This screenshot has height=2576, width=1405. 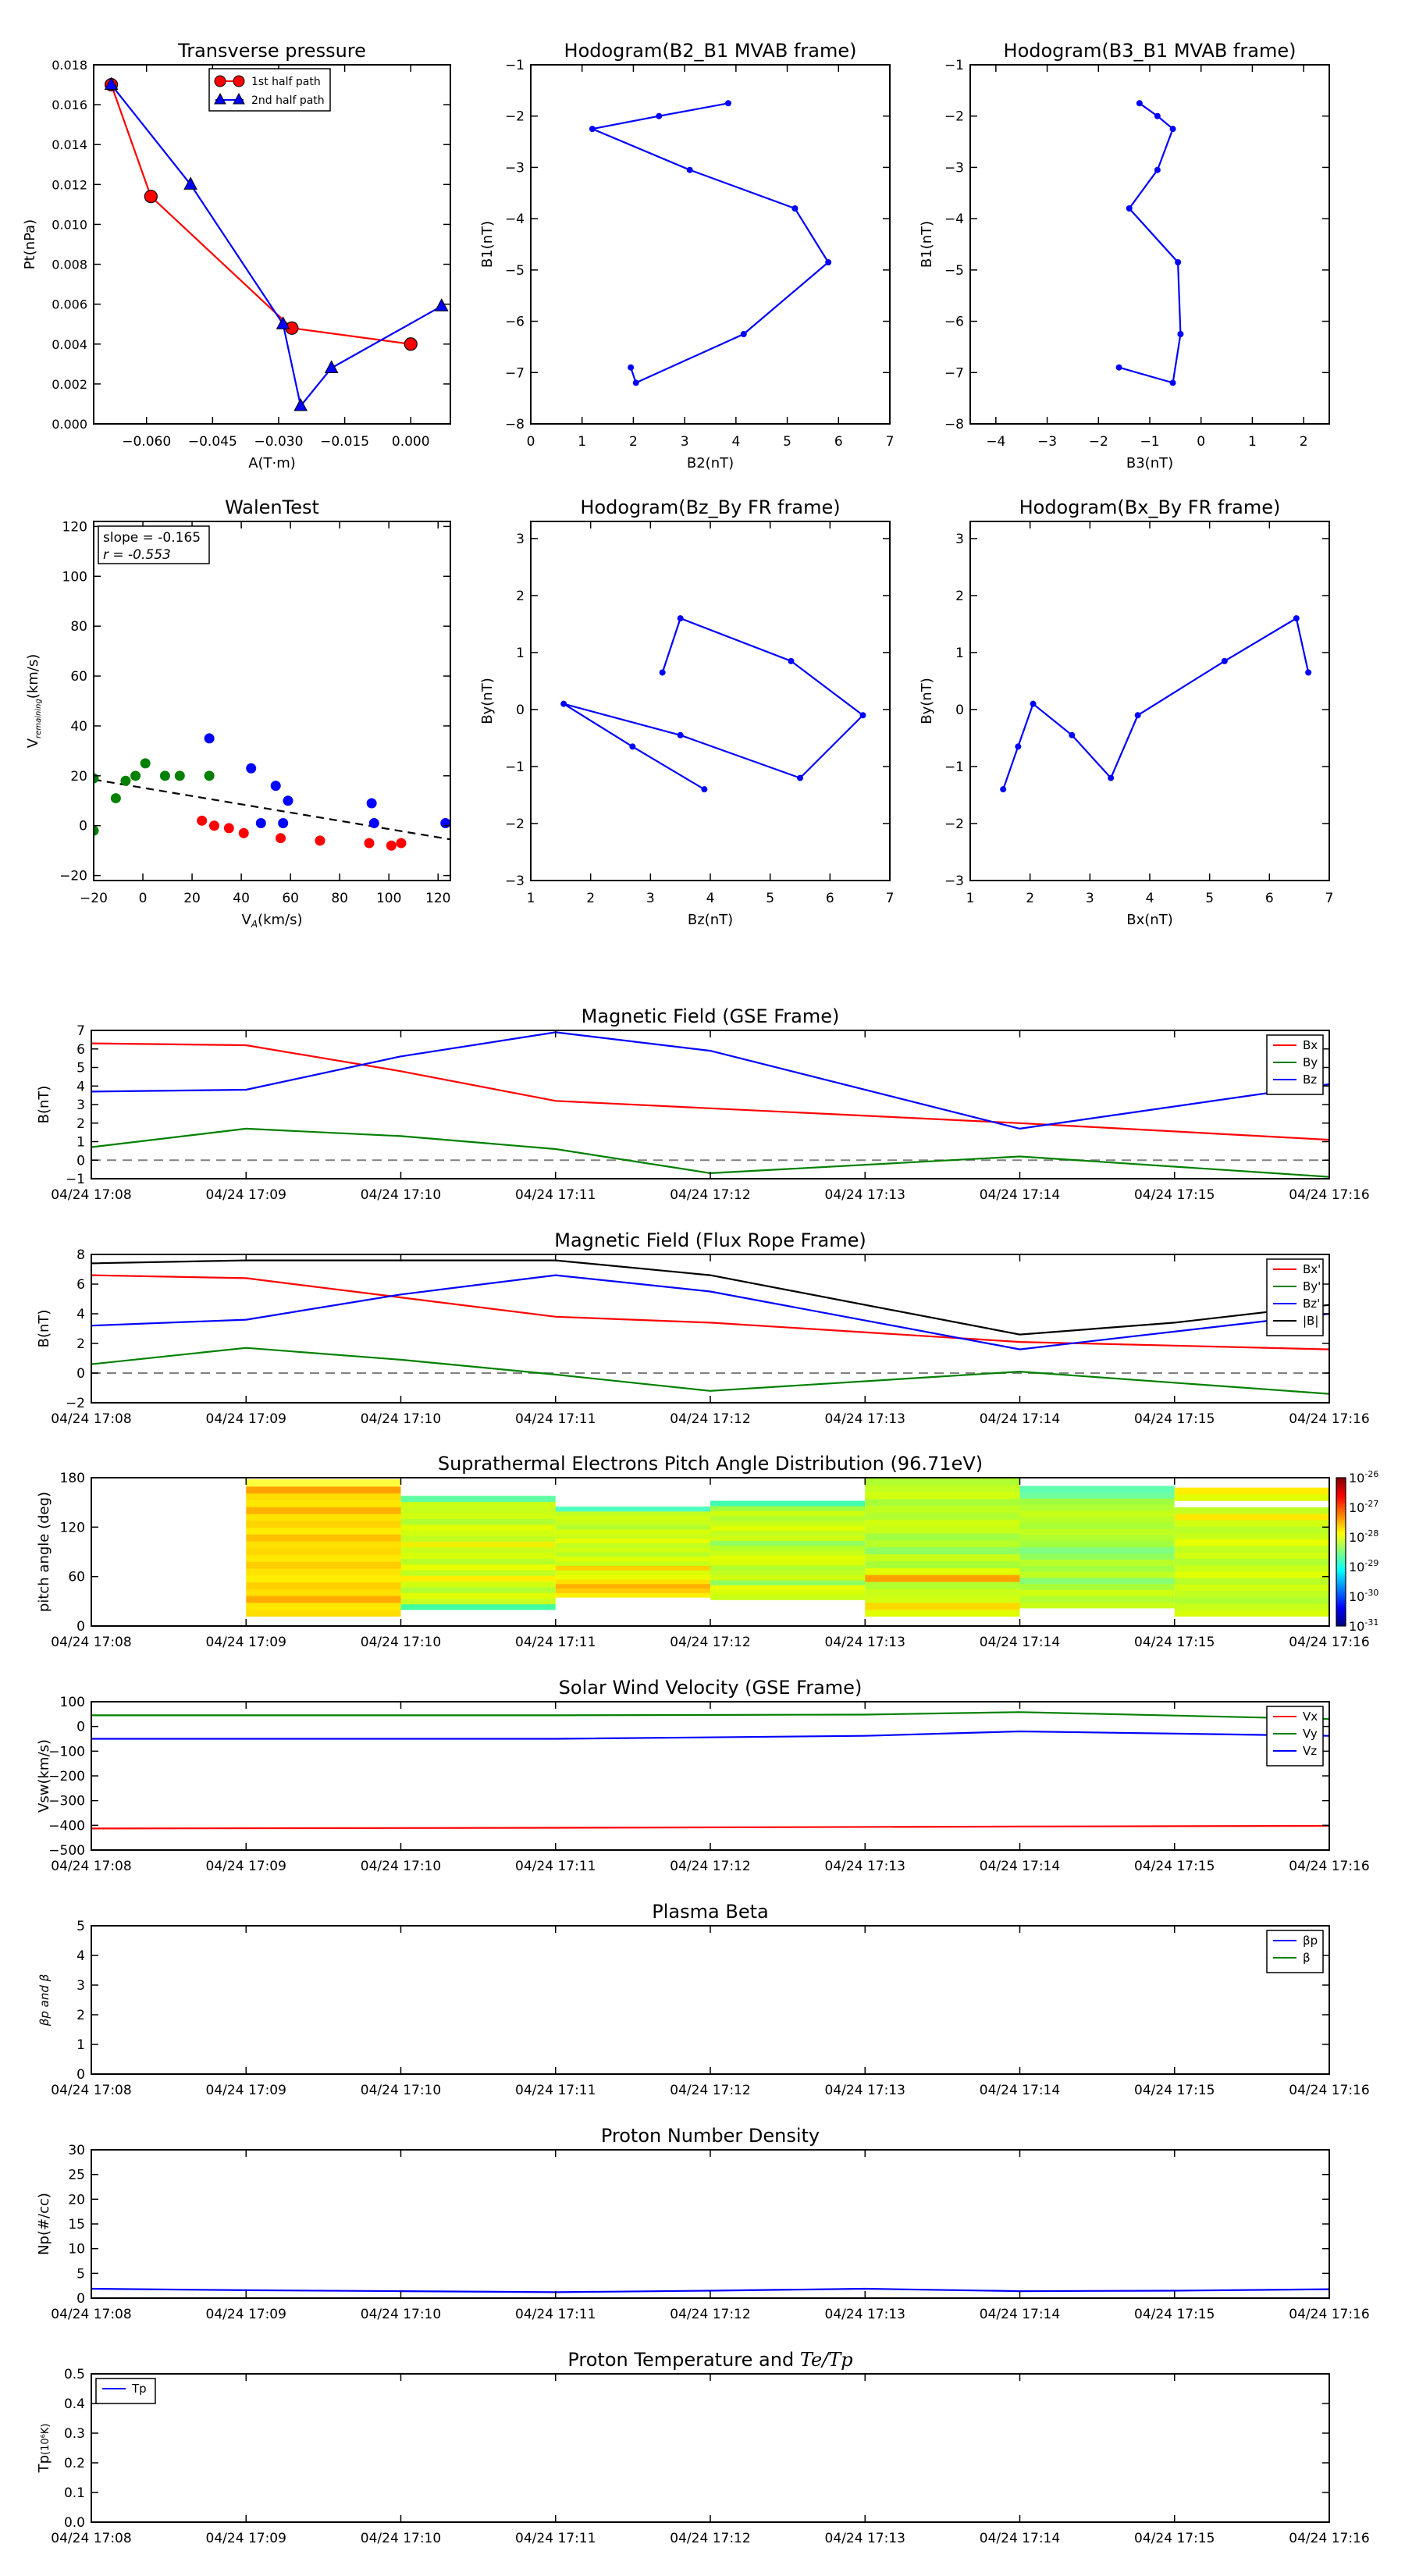 I want to click on fit-line, so click(x=272, y=809).